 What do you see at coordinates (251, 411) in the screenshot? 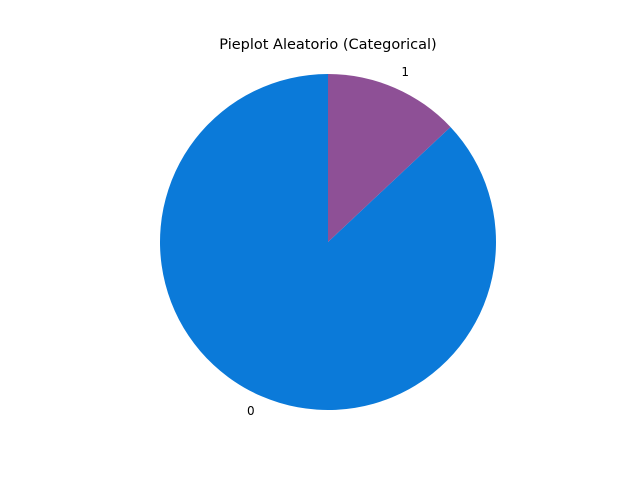
I see `pie-label-0: 0` at bounding box center [251, 411].